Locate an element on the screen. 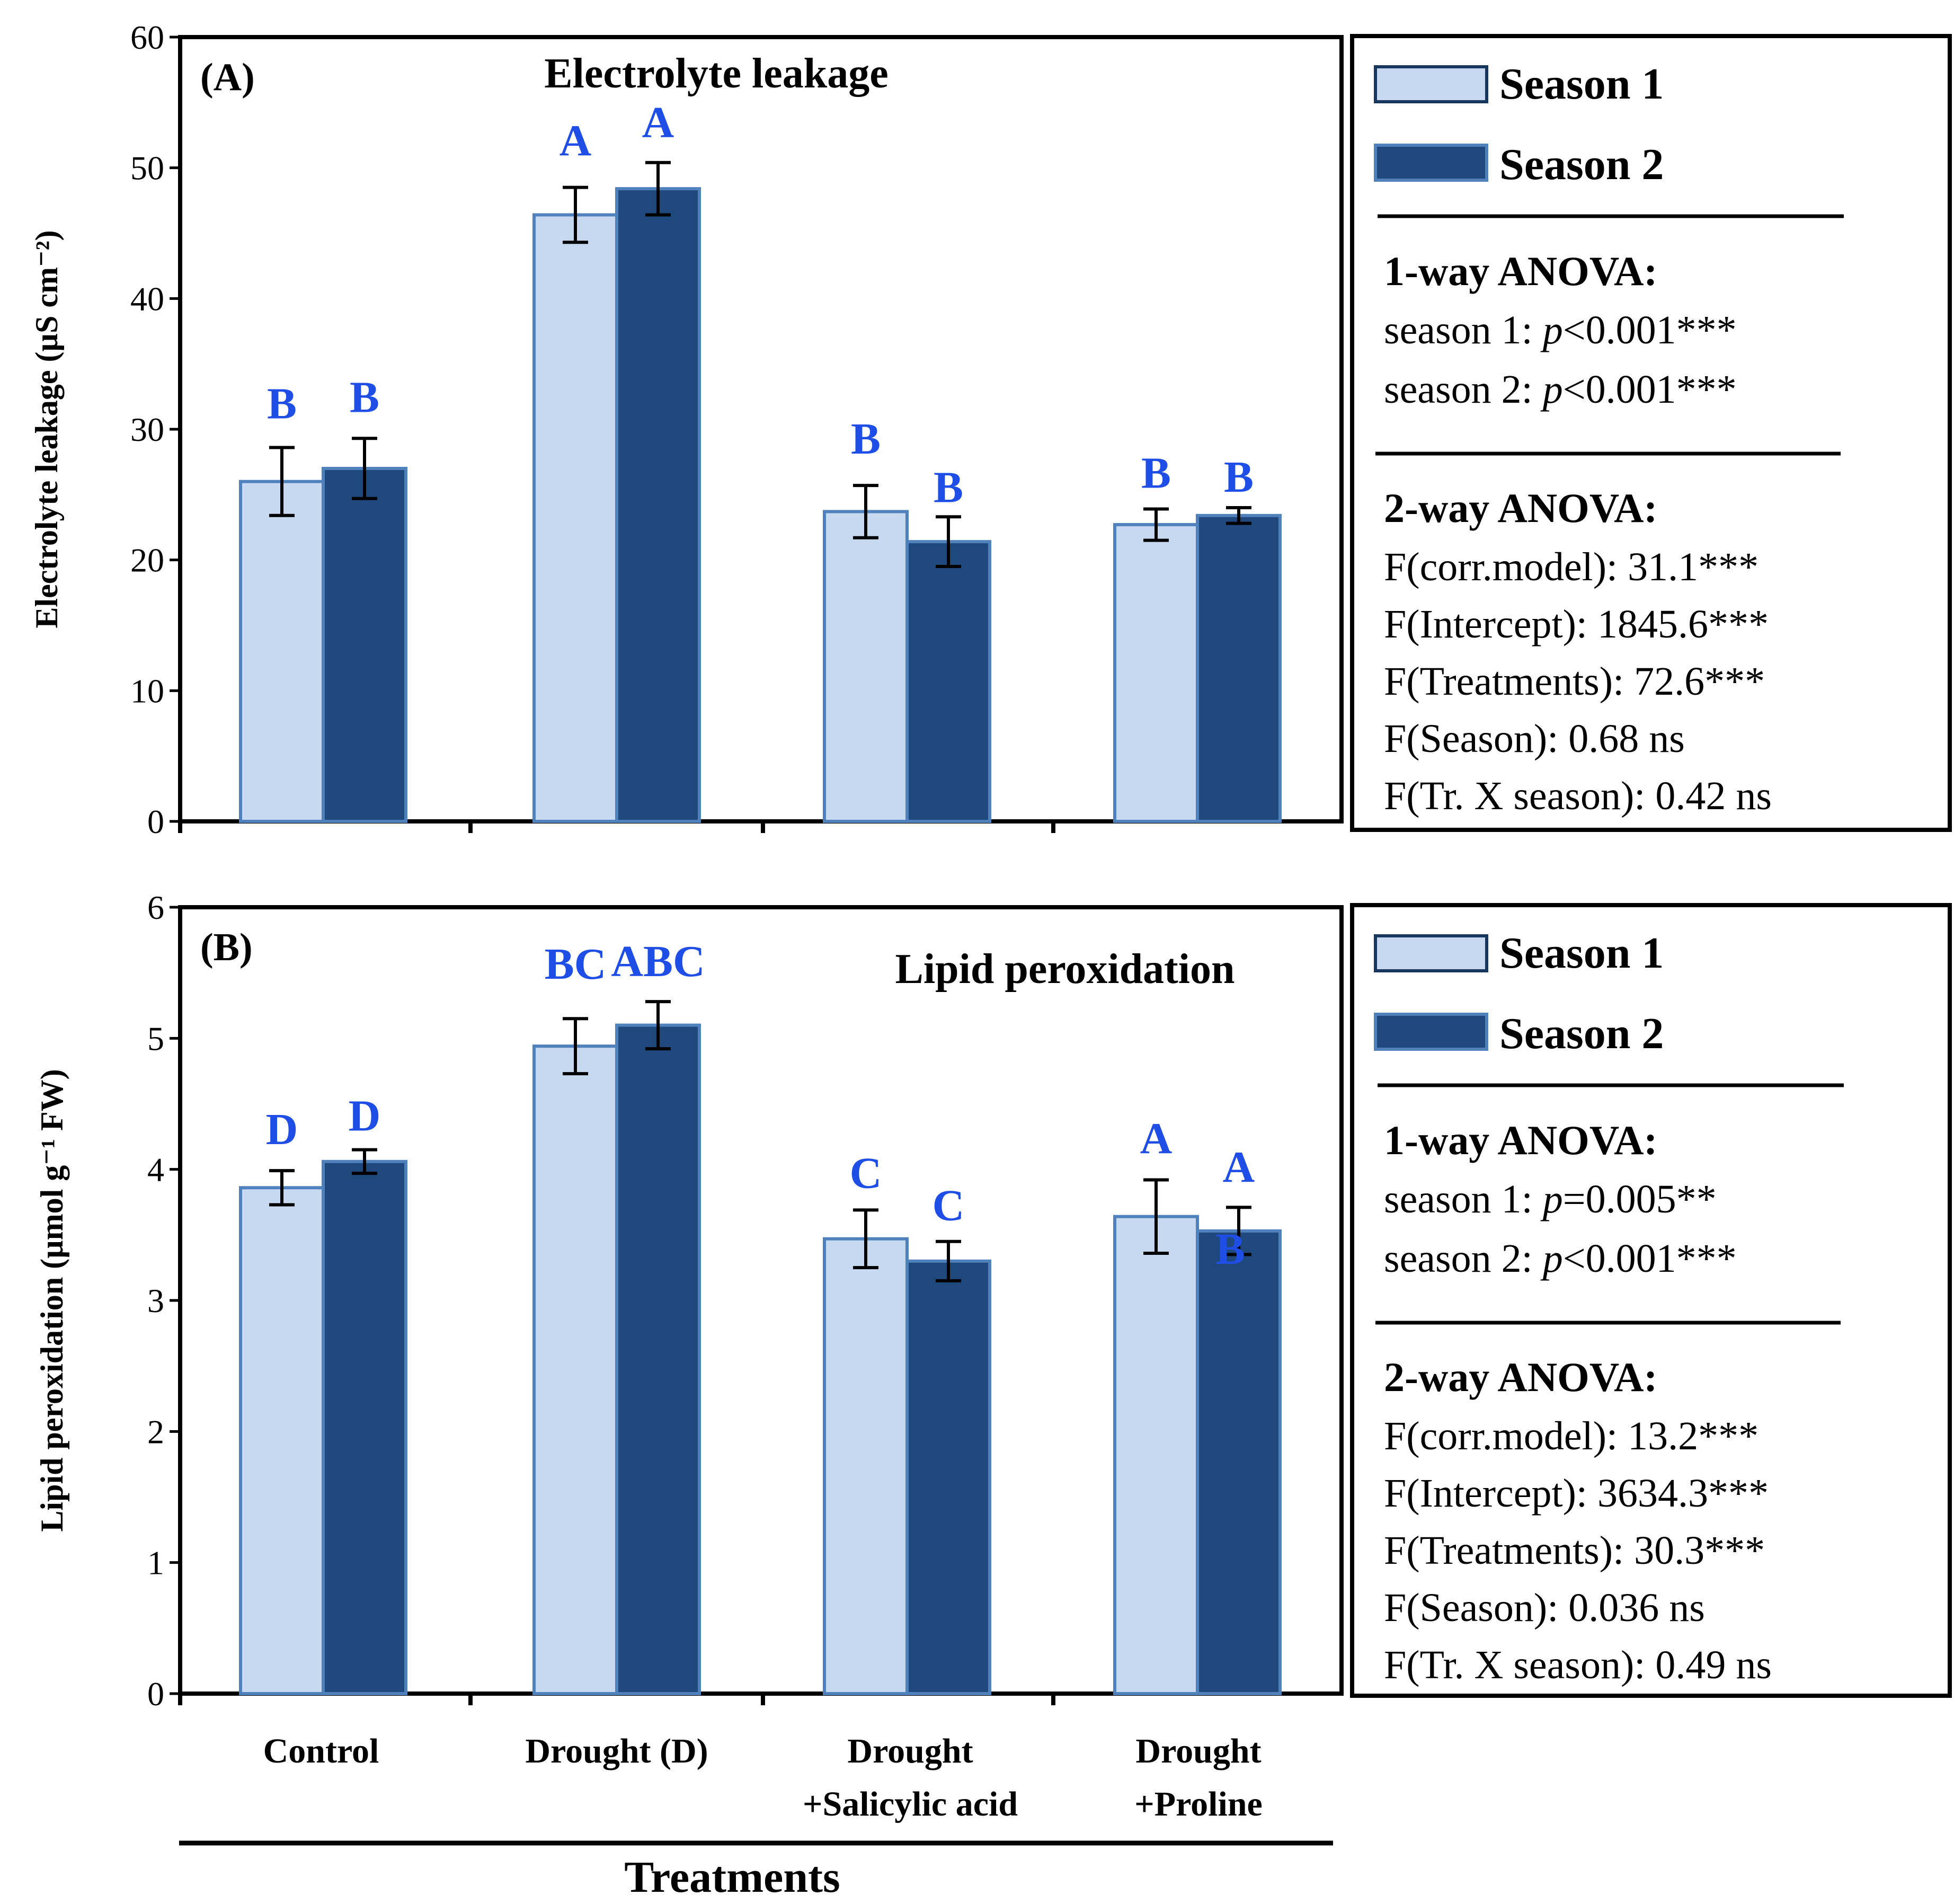 This screenshot has width=1954, height=1904. oneway-result: season 1: p<0.001*** is located at coordinates (1560, 330).